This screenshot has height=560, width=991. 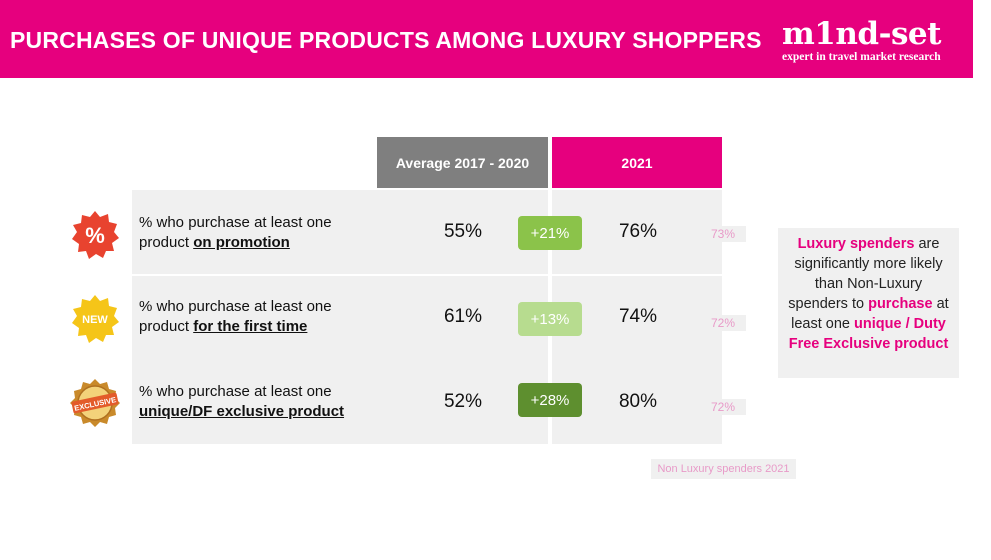 What do you see at coordinates (861, 34) in the screenshot?
I see `logo-wordmark: m1nd-set` at bounding box center [861, 34].